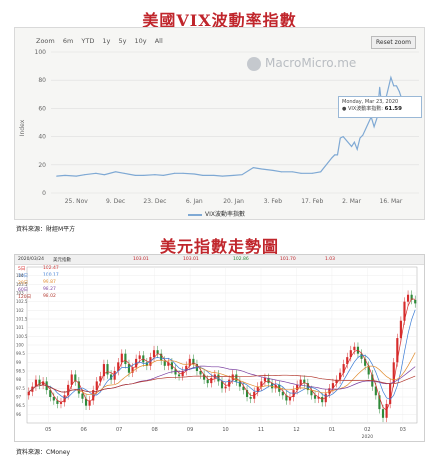 The image size is (439, 460). Describe the element at coordinates (22, 269) in the screenshot. I see `ma5-label: 5日` at that location.